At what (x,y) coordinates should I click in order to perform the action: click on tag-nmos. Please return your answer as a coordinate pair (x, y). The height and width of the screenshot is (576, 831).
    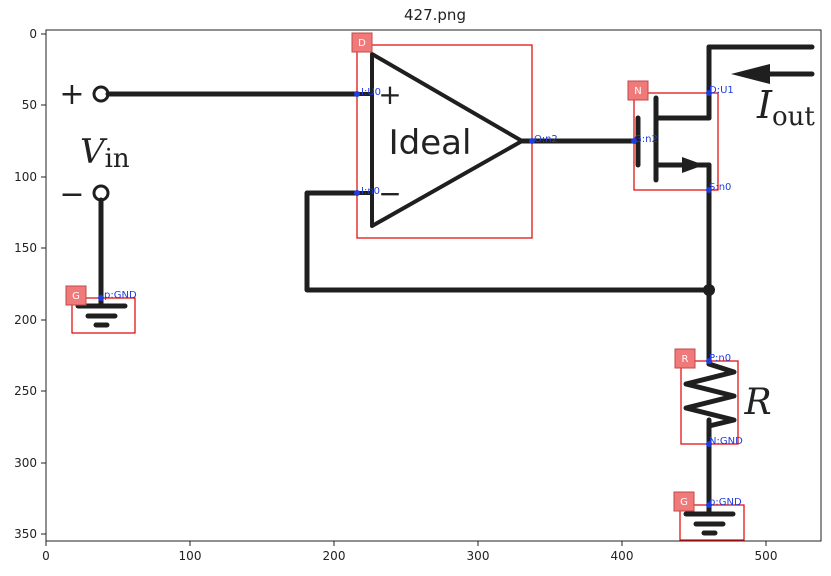
    Looking at the image, I should click on (638, 90).